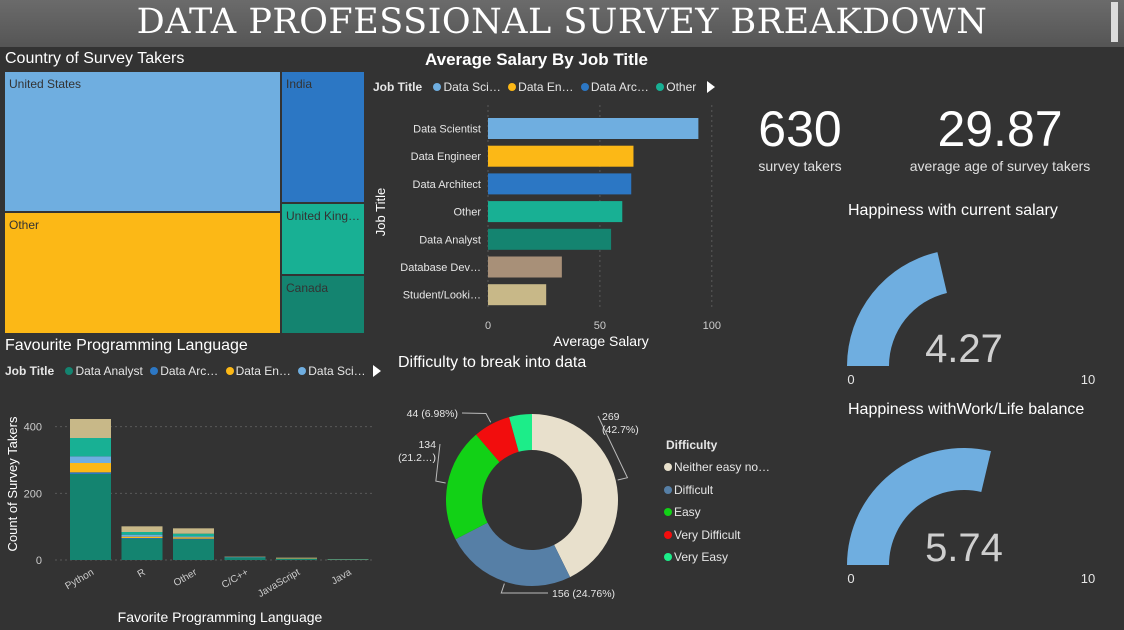  What do you see at coordinates (323, 137) in the screenshot?
I see `treemap-cell-india: India` at bounding box center [323, 137].